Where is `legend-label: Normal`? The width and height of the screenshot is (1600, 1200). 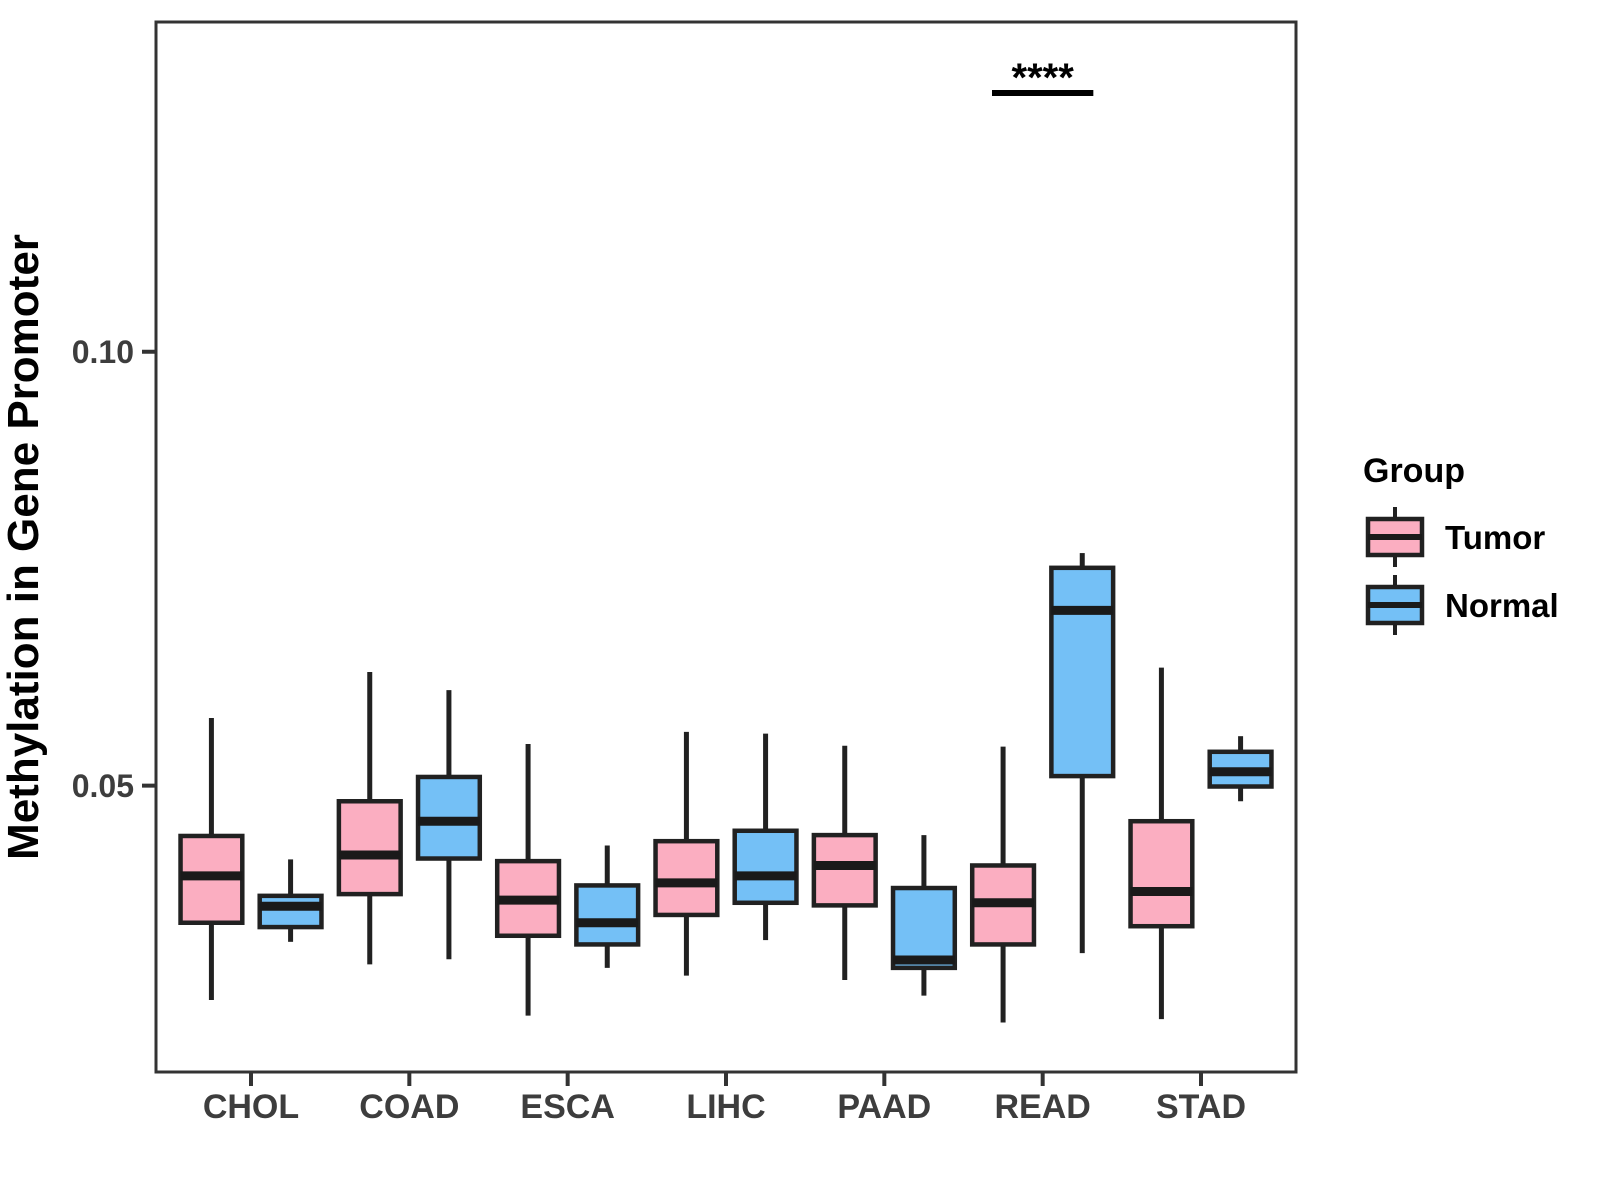 legend-label: Normal is located at coordinates (1502, 605).